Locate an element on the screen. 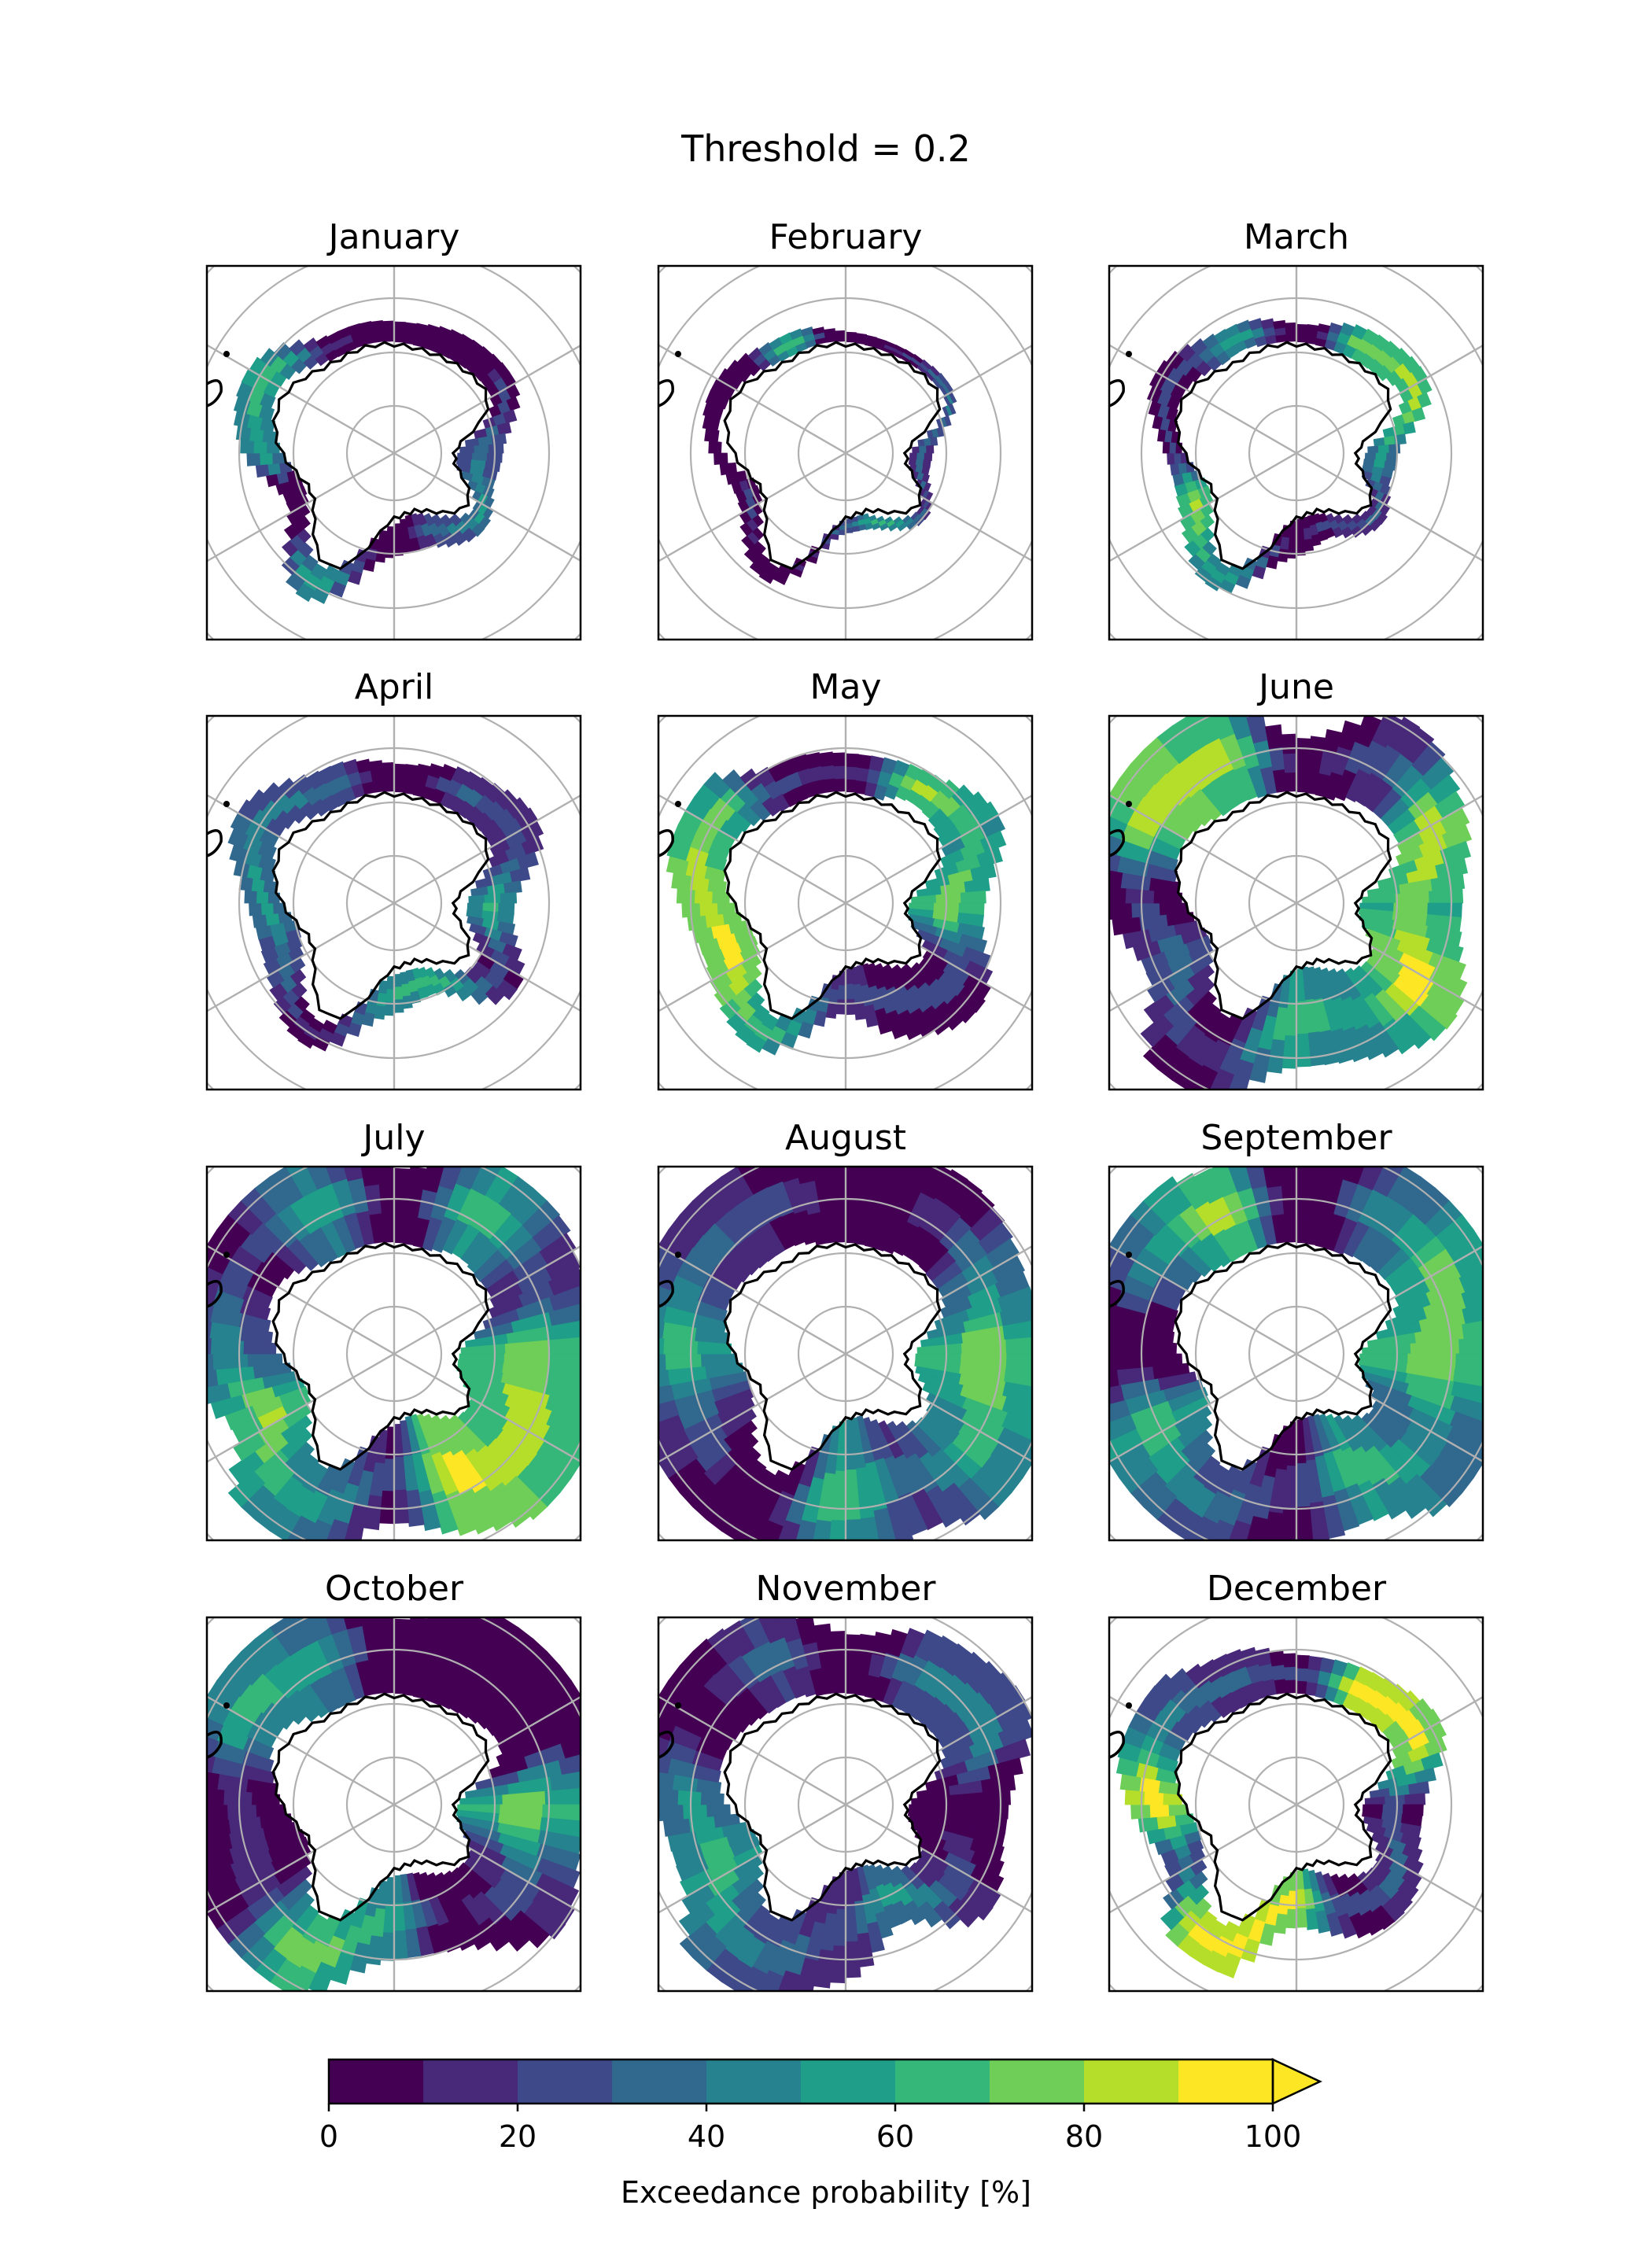 Image resolution: width=1652 pixels, height=2242 pixels. map-panel: November is located at coordinates (845, 1781).